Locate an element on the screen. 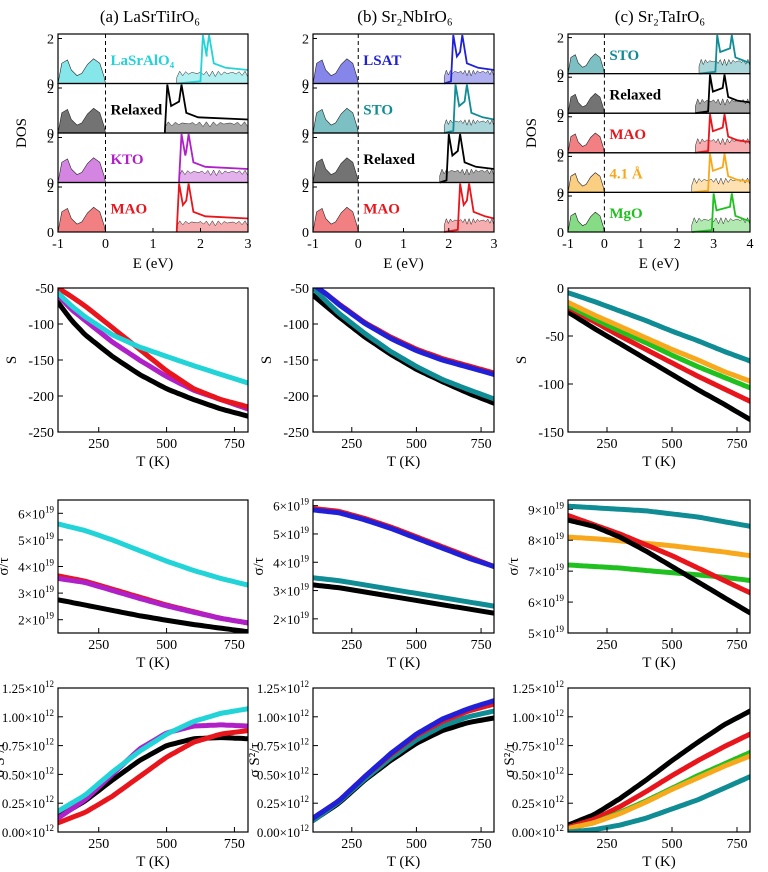  y-tick-label: -100 is located at coordinates (551, 385).